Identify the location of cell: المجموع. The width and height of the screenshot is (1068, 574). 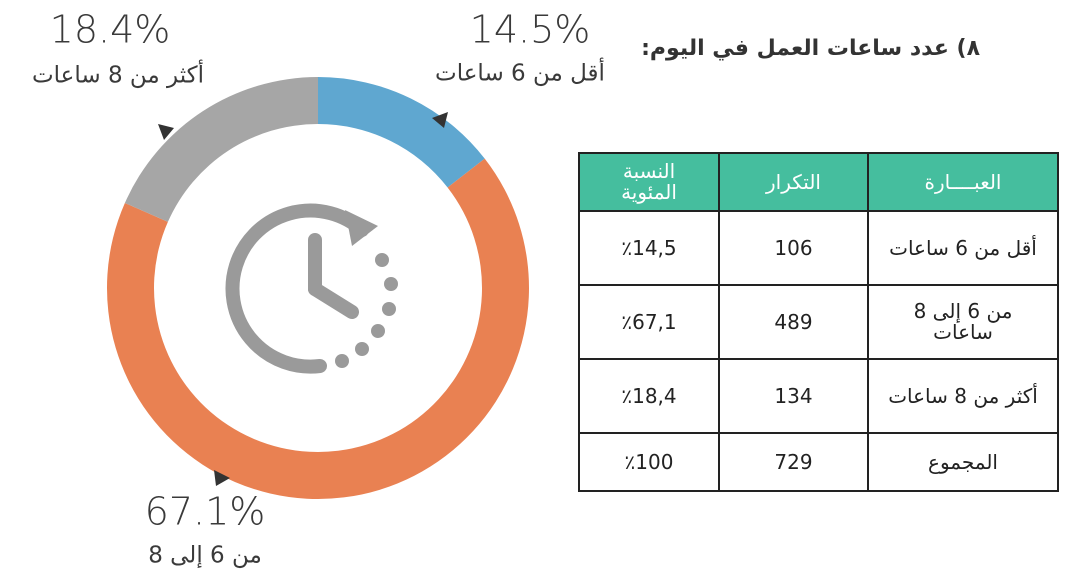
(963, 462).